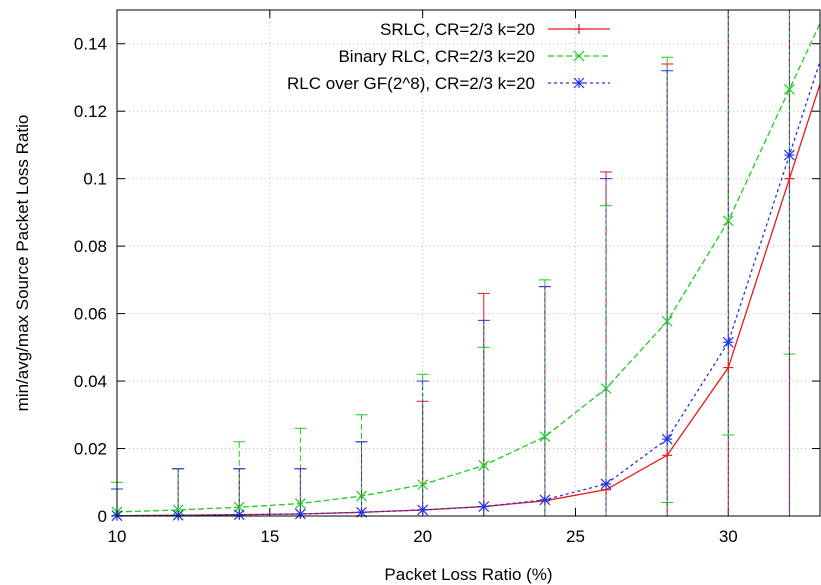 The width and height of the screenshot is (821, 585). Describe the element at coordinates (117, 536) in the screenshot. I see `x-tick-label: 10` at that location.